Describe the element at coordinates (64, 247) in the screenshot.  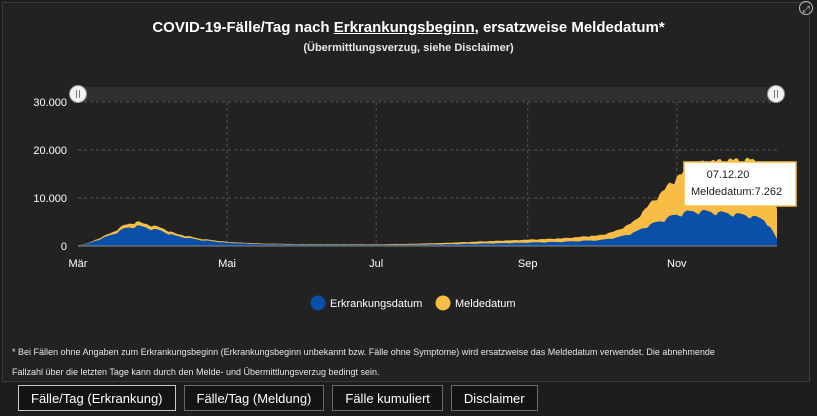
I see `y-tick-label: 0` at that location.